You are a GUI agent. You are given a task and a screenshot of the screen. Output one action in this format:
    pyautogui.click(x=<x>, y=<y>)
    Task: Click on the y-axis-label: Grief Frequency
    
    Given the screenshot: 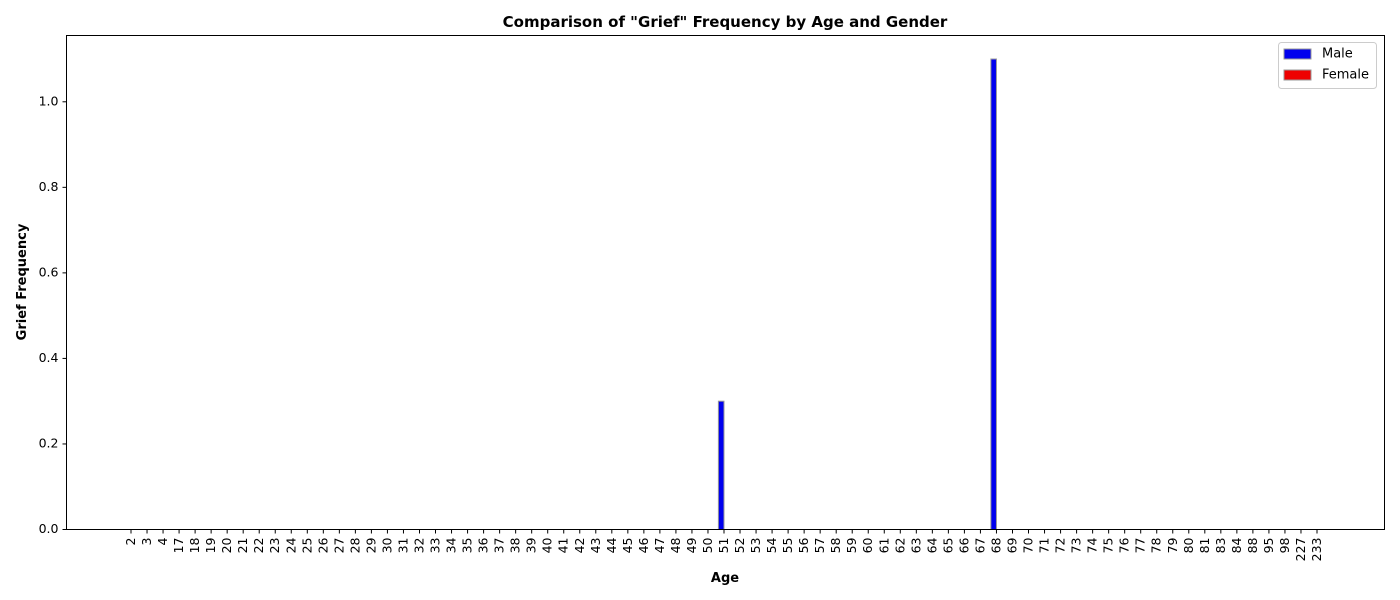 What is the action you would take?
    pyautogui.click(x=22, y=281)
    